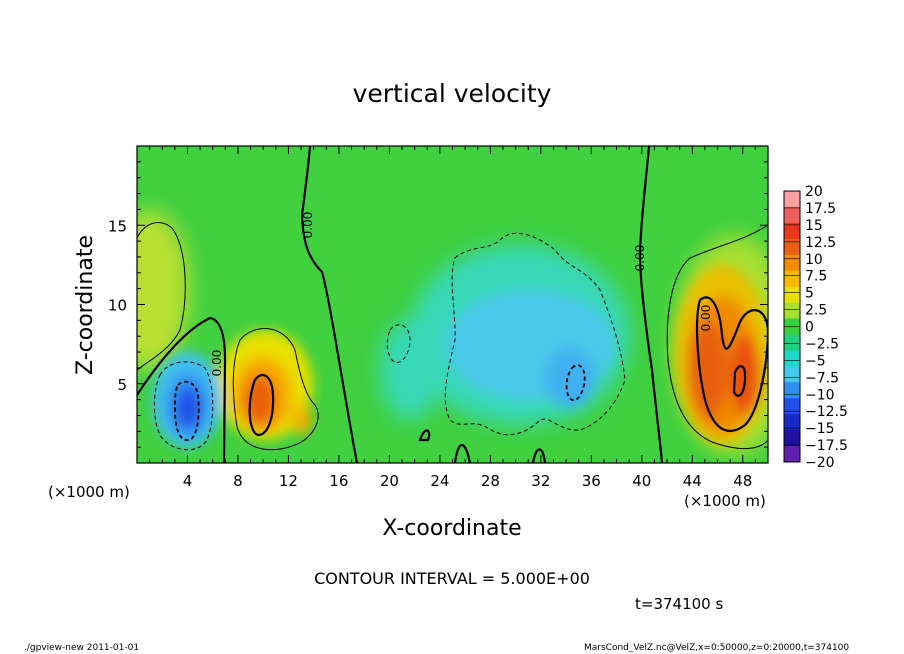 The height and width of the screenshot is (654, 904). Describe the element at coordinates (809, 294) in the screenshot. I see `colorbar-label: 5` at that location.